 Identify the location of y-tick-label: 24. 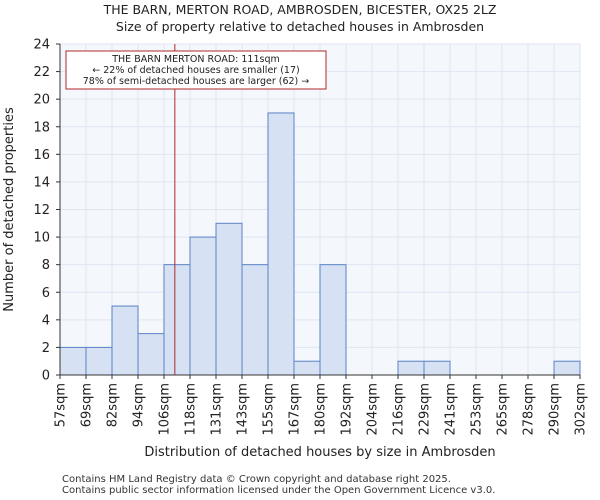
(41, 45).